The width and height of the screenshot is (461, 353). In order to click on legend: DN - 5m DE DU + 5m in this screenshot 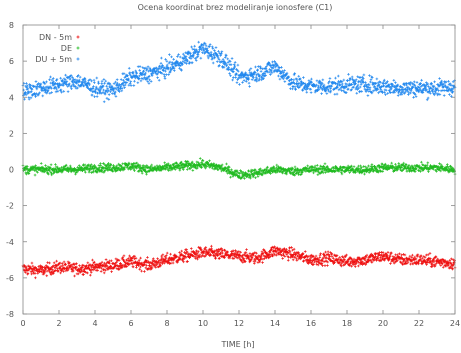, I will do `click(57, 48)`.